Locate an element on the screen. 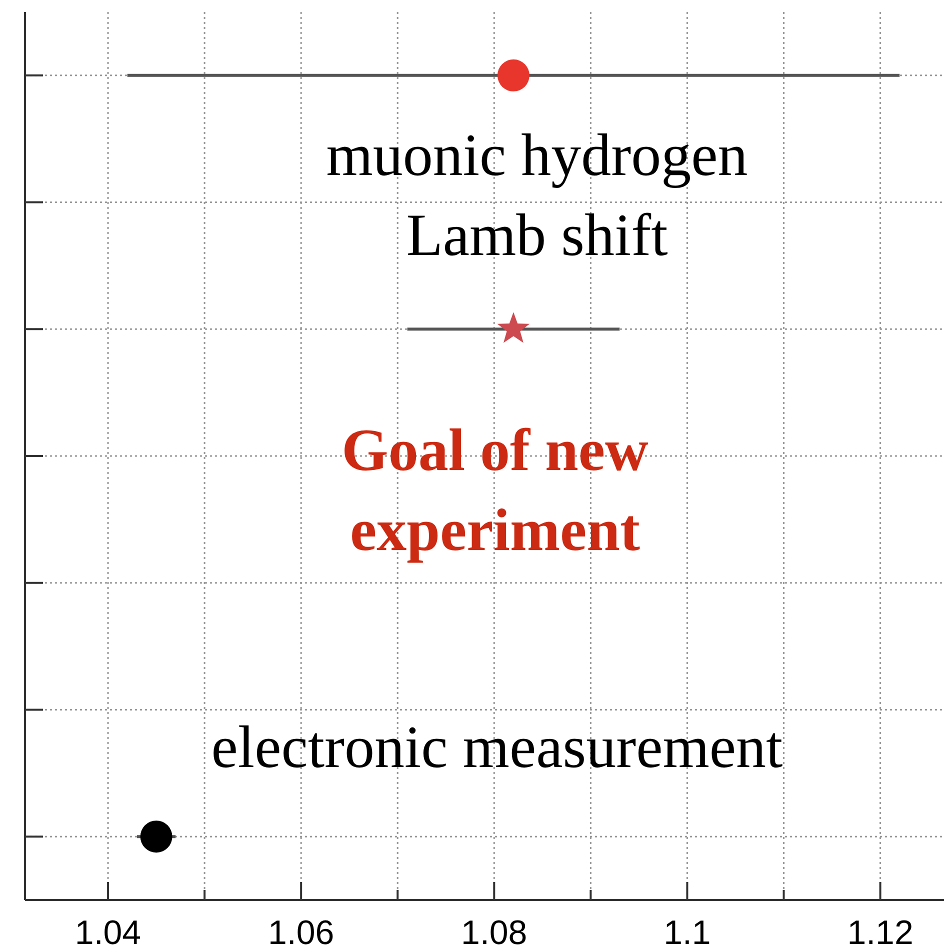  x-tick-label: 1.06 is located at coordinates (301, 932).